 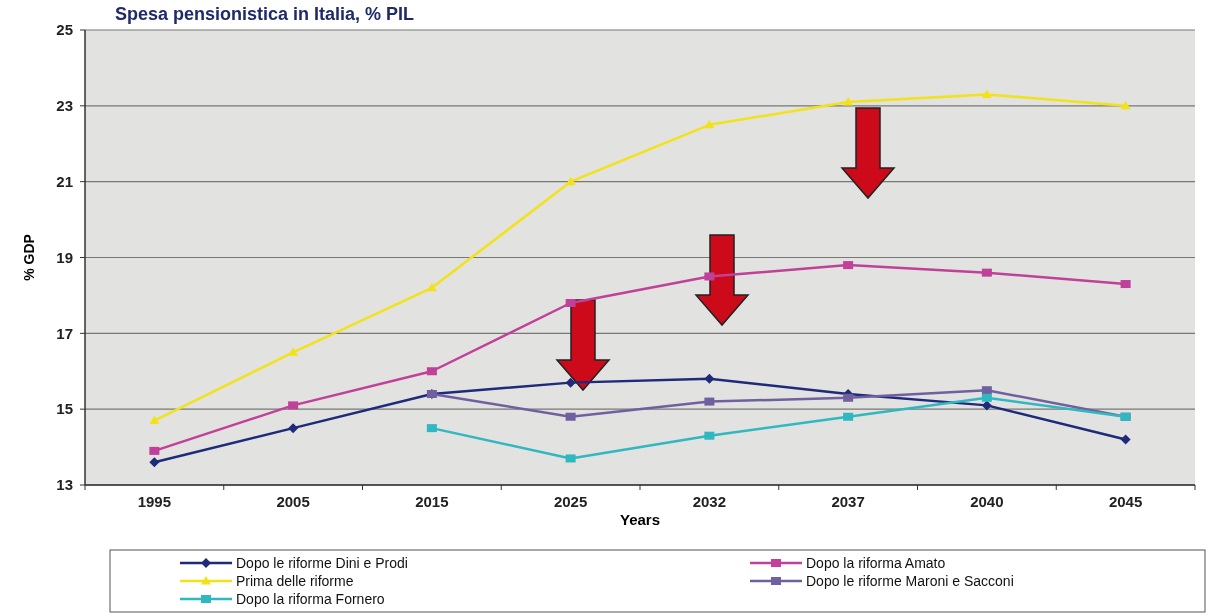 I want to click on y-tick-label: 25, so click(x=64, y=30).